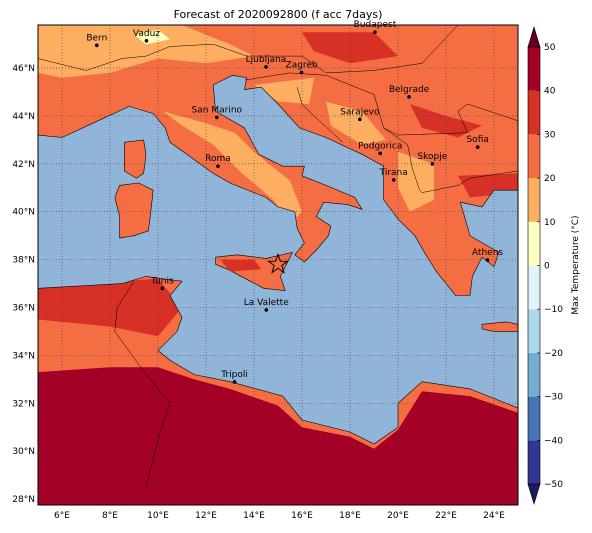 This screenshot has width=592, height=533. Describe the element at coordinates (534, 494) in the screenshot. I see `colorbar-under` at that location.